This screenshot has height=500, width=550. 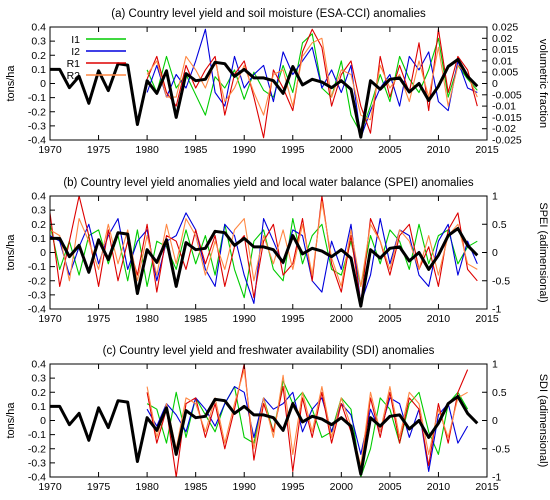 I want to click on y2-tick-label: -0.005, so click(x=507, y=95).